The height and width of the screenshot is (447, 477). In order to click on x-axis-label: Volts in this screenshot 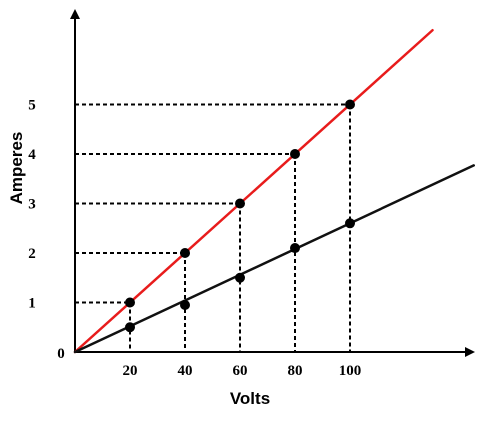, I will do `click(250, 398)`.